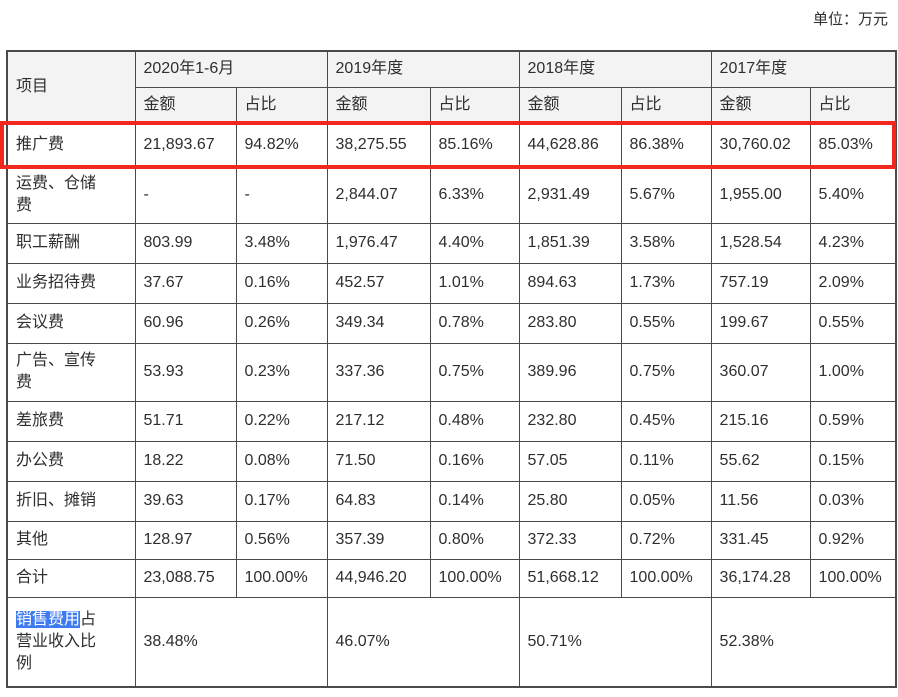 The height and width of the screenshot is (697, 898). Describe the element at coordinates (71, 87) in the screenshot. I see `header-item: 项目` at that location.